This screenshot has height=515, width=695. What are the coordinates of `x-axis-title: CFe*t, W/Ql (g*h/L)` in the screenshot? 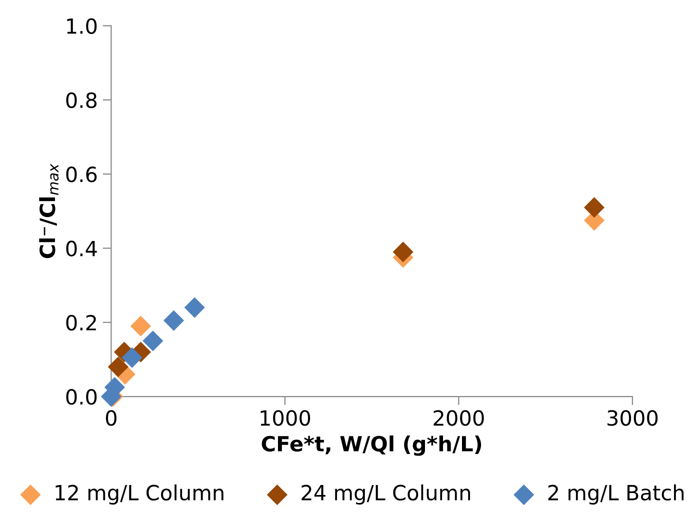 It's located at (372, 445).